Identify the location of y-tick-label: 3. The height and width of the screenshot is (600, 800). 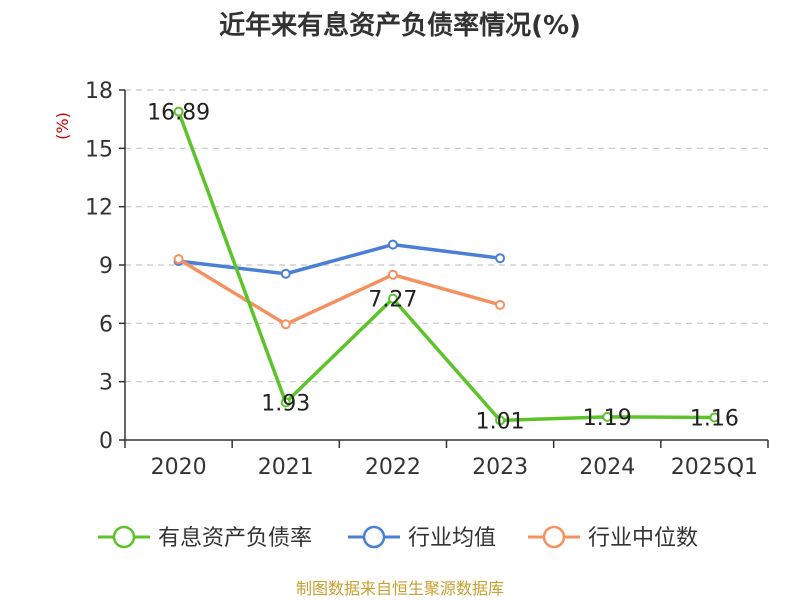
(106, 383).